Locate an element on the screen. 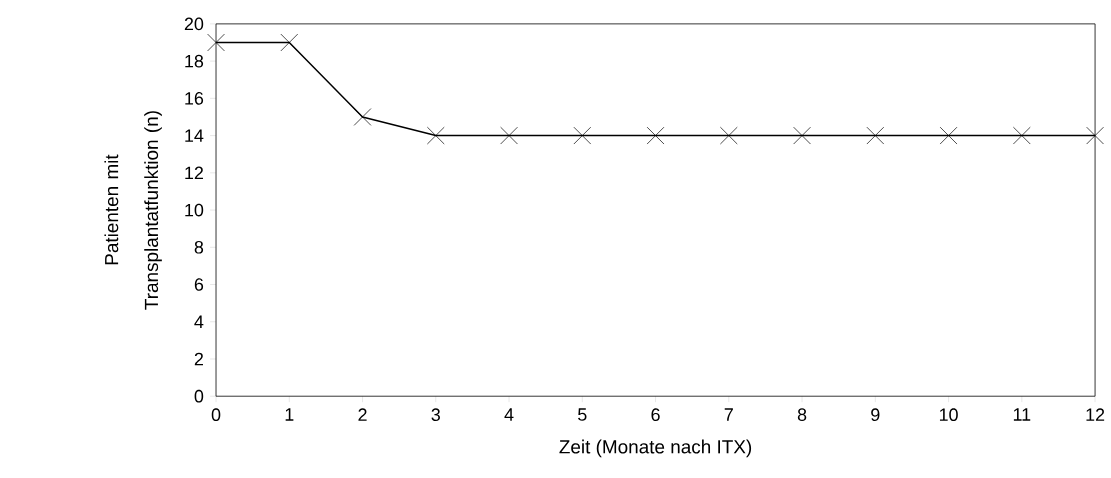 Image resolution: width=1111 pixels, height=478 pixels. x-tick-label: 2 is located at coordinates (362, 414).